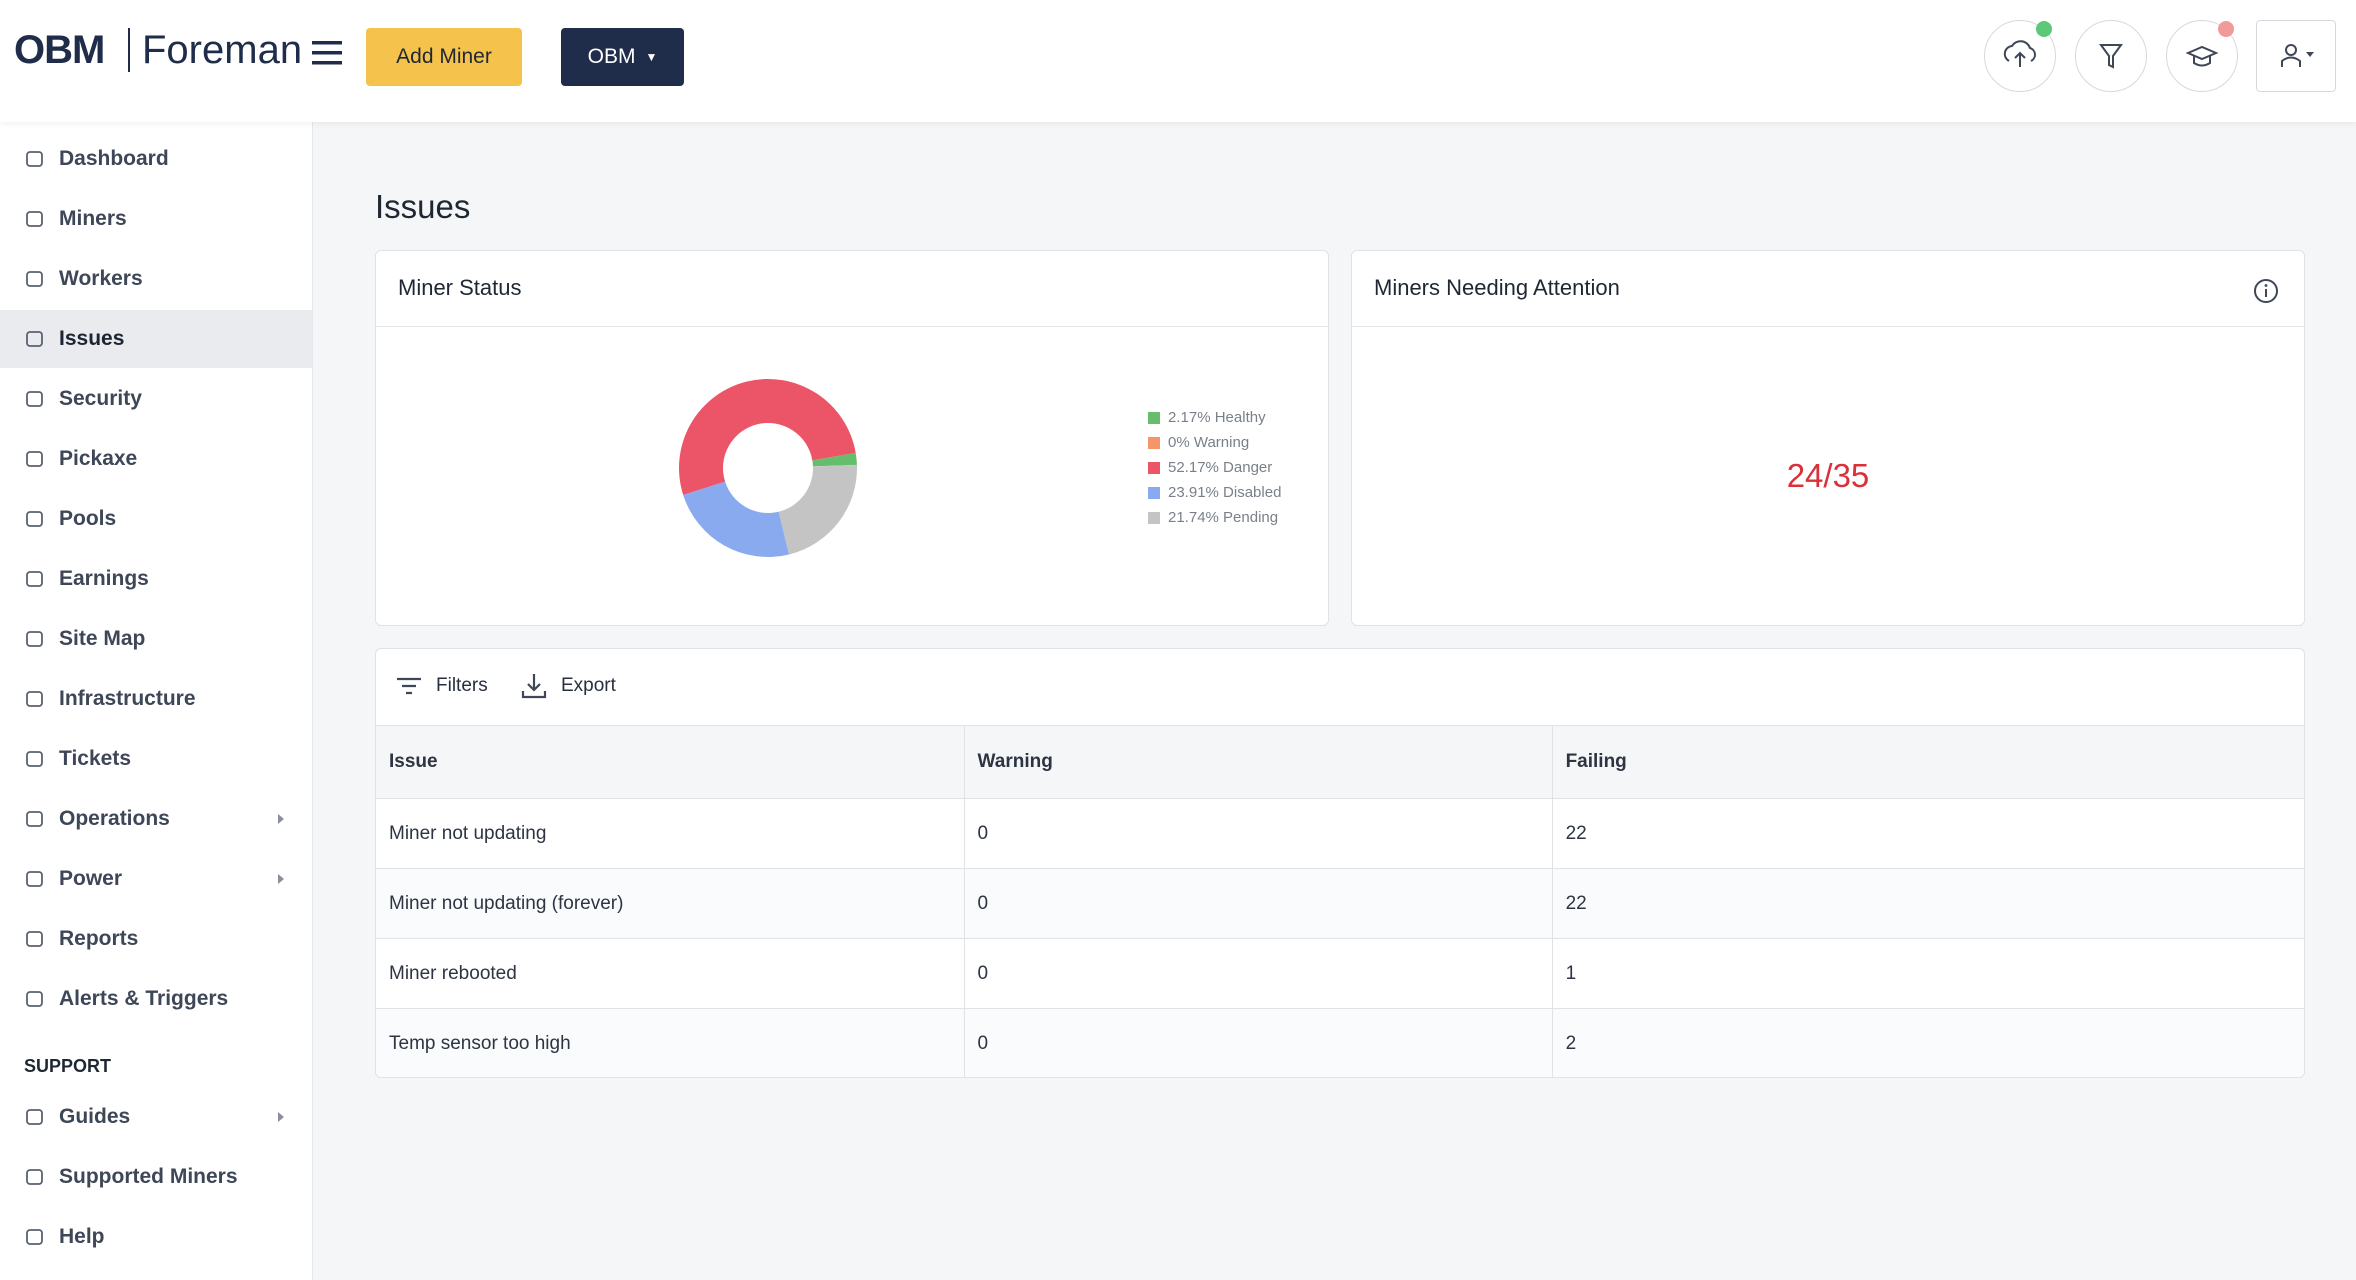 This screenshot has height=1280, width=2356. What do you see at coordinates (1340, 833) in the screenshot?
I see `table-row: Miner not updating 0 22` at bounding box center [1340, 833].